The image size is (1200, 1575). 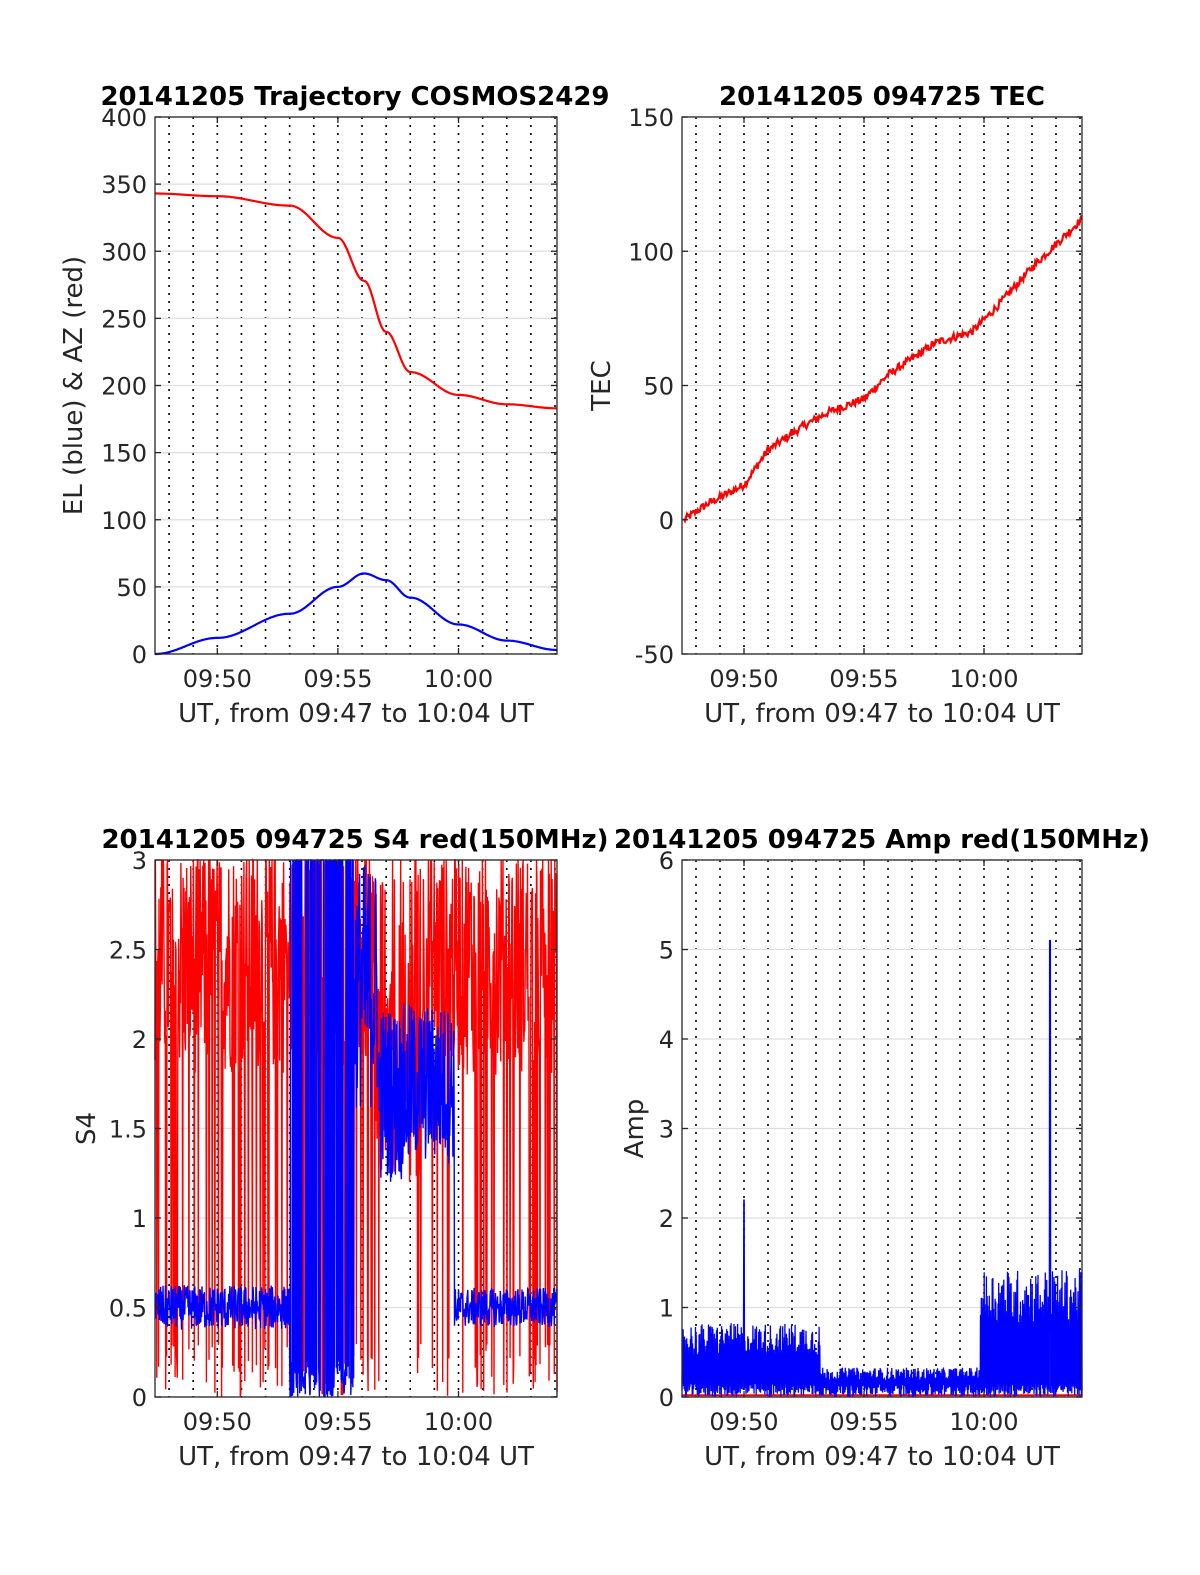 What do you see at coordinates (882, 97) in the screenshot?
I see `chart-title: 20141205 094725 TEC` at bounding box center [882, 97].